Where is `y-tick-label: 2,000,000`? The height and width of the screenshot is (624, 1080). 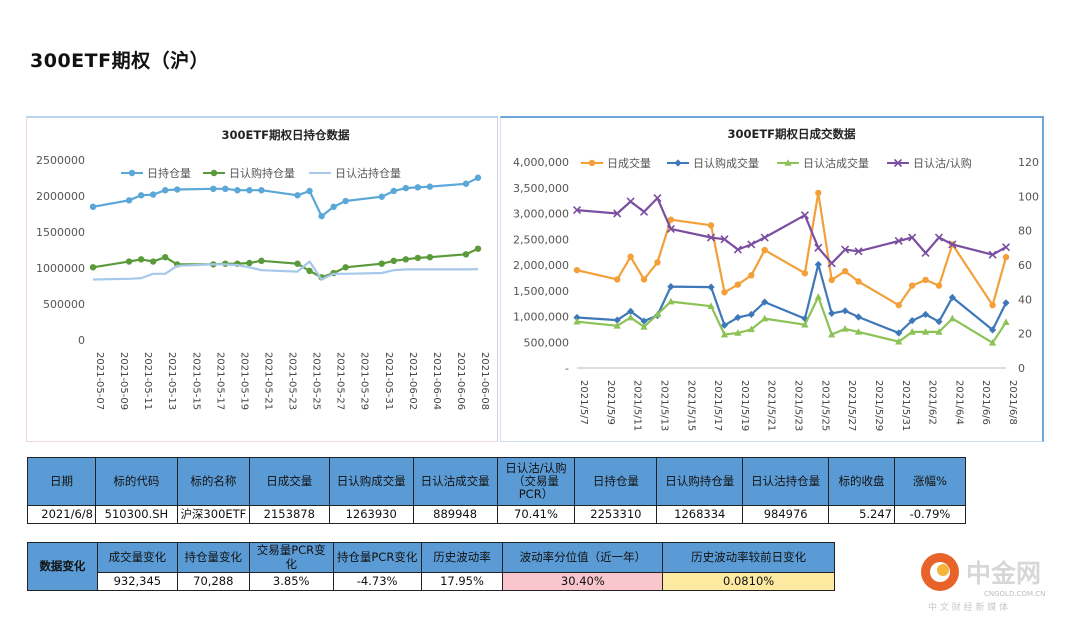
y-tick-label: 2,000,000 is located at coordinates (541, 265).